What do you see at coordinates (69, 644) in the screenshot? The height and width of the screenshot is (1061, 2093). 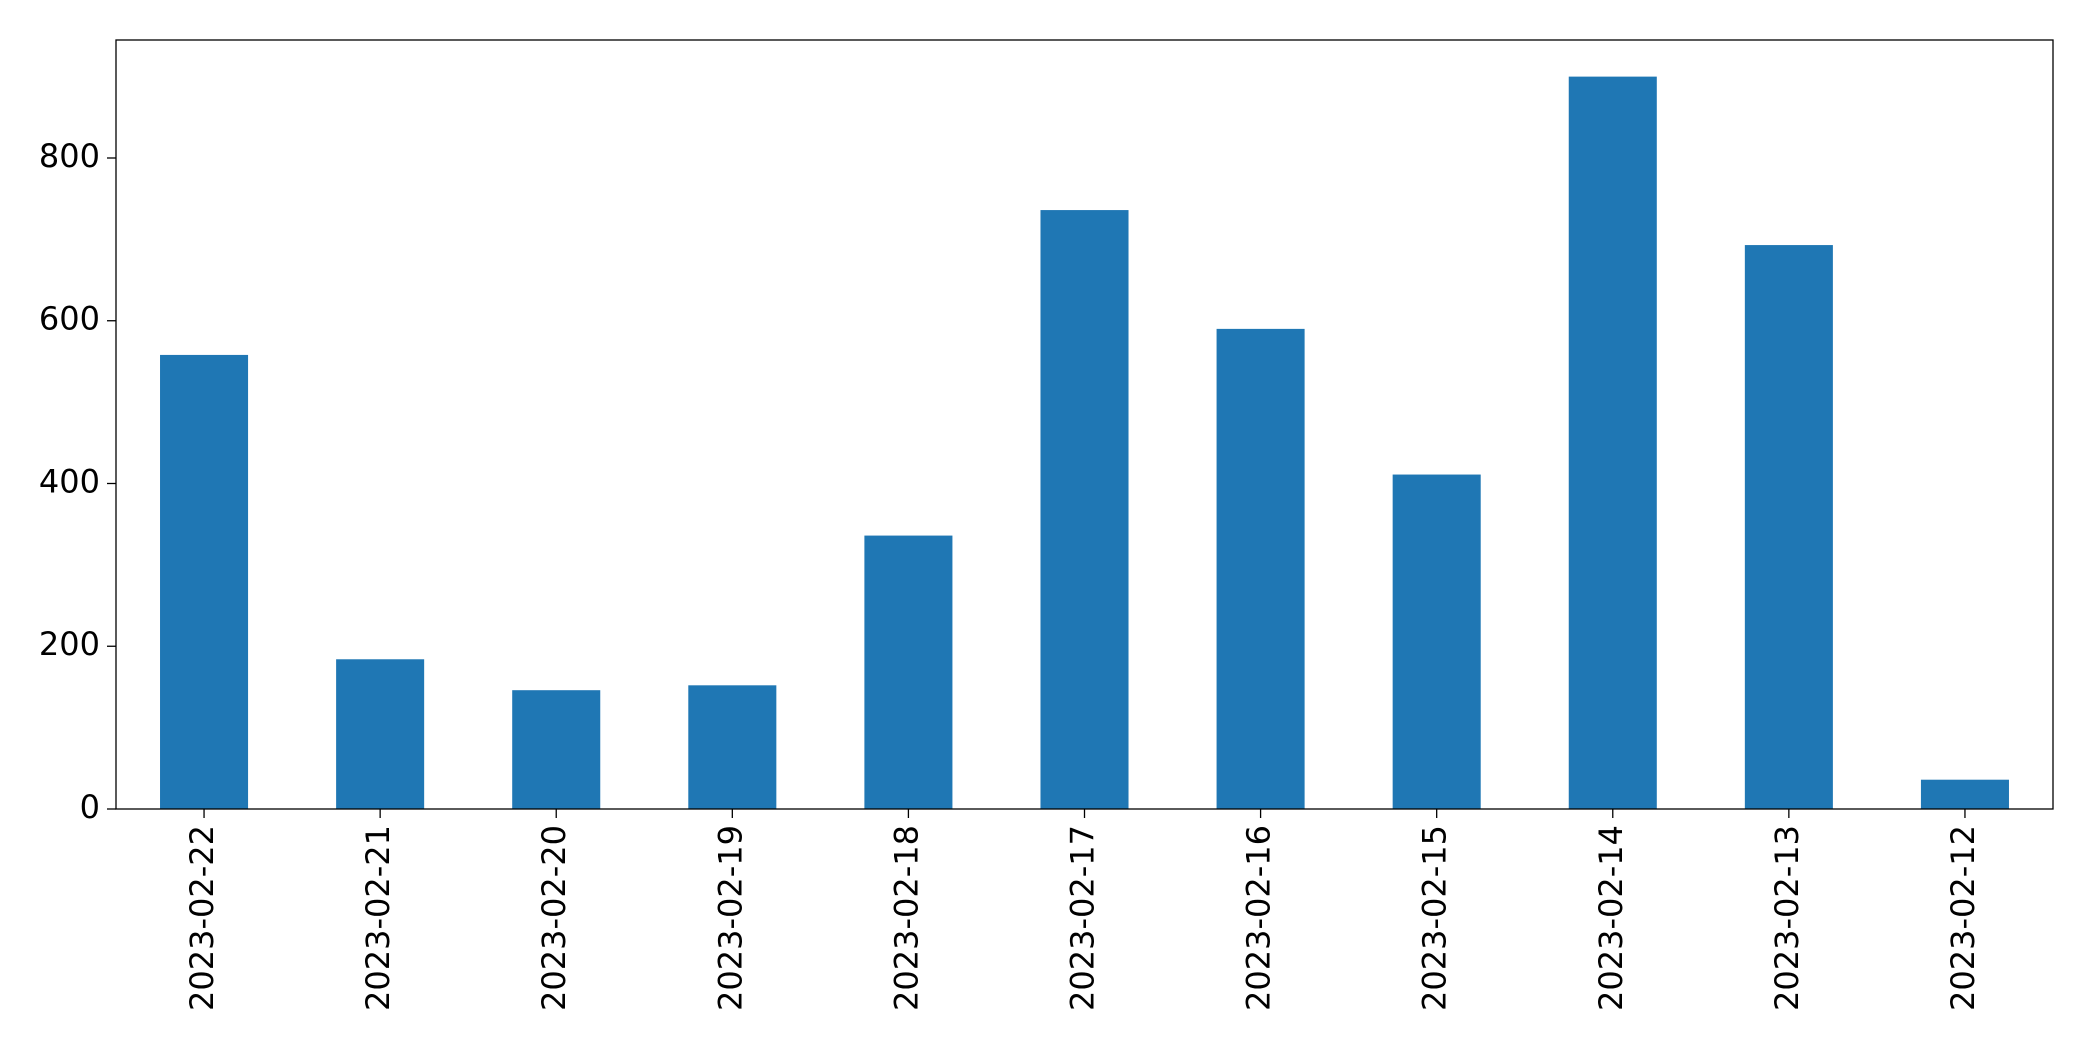 I see `y-tick-label: 200` at bounding box center [69, 644].